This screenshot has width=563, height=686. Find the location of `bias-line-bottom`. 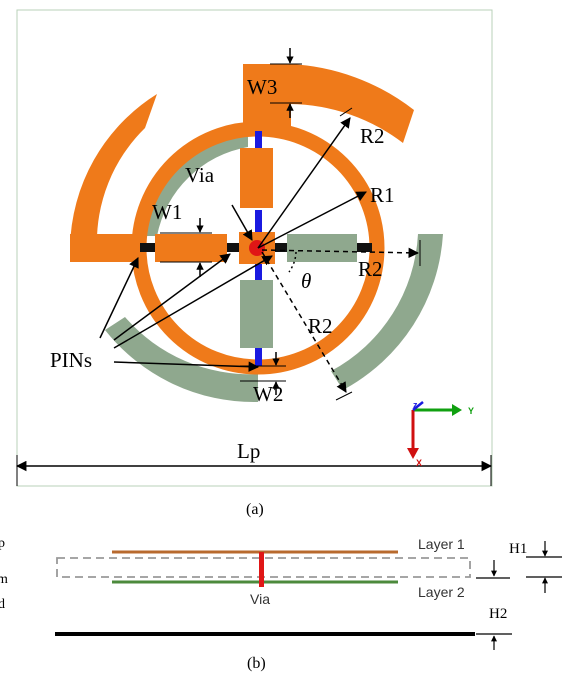

bias-line-bottom is located at coordinates (258, 357).